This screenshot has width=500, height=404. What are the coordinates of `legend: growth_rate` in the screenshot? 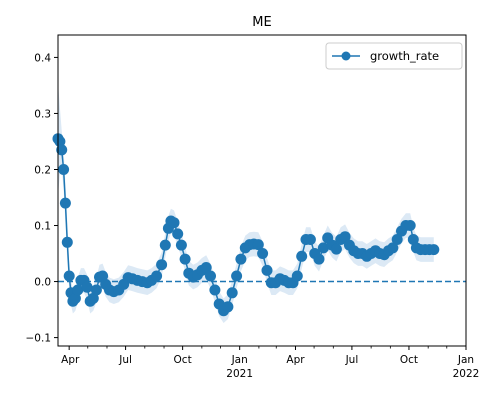 It's located at (394, 56).